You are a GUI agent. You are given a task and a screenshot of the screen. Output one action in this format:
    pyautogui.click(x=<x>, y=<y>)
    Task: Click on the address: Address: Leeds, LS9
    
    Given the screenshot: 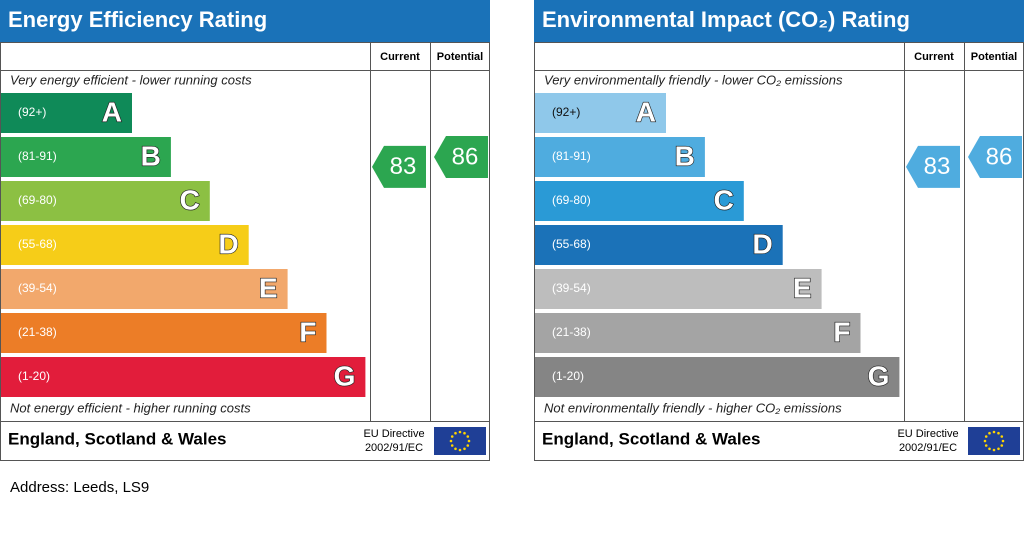 What is the action you would take?
    pyautogui.click(x=79, y=487)
    